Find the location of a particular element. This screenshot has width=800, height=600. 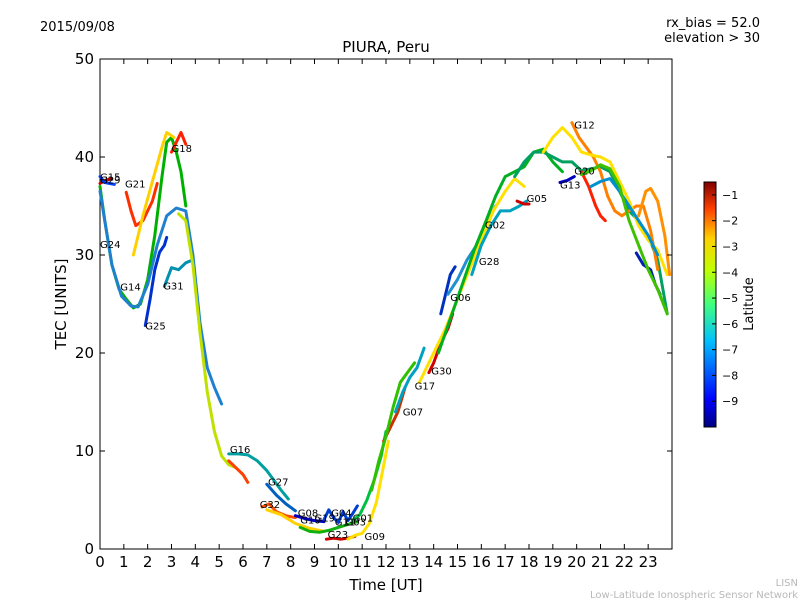

series-line-g06b is located at coordinates (471, 280).